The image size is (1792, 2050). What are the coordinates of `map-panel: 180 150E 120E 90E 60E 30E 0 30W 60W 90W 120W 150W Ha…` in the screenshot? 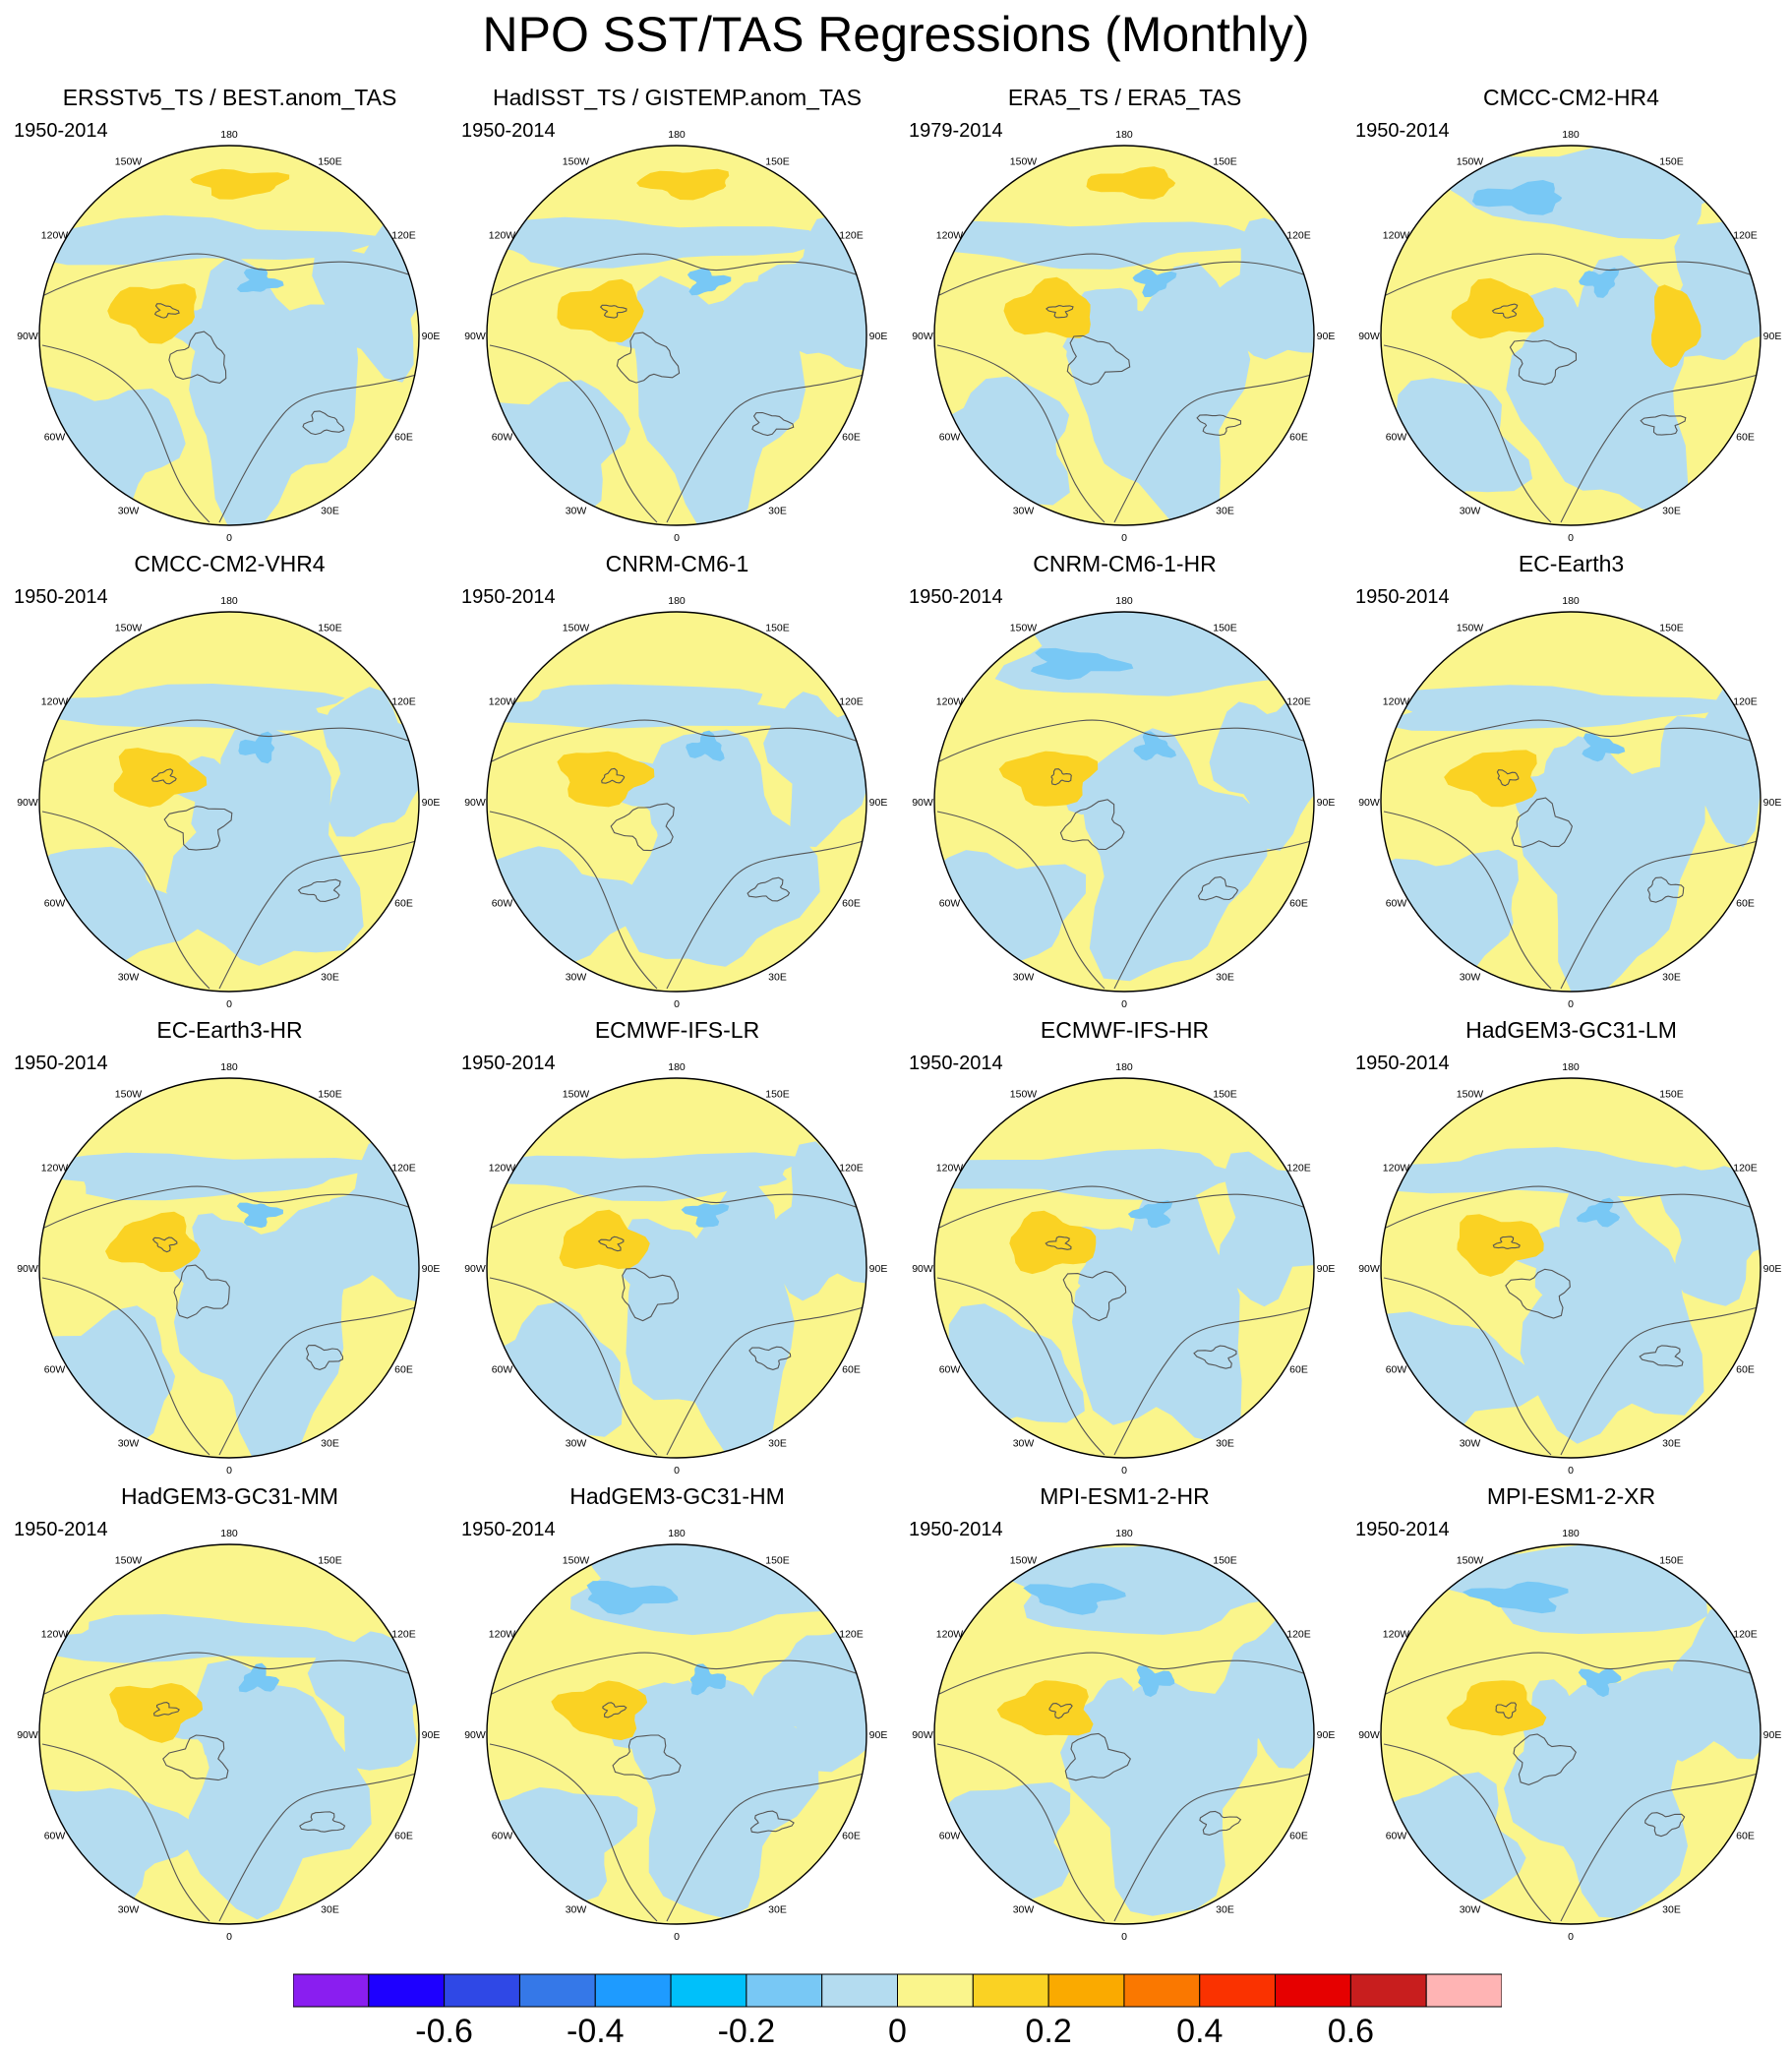 It's located at (1569, 1252).